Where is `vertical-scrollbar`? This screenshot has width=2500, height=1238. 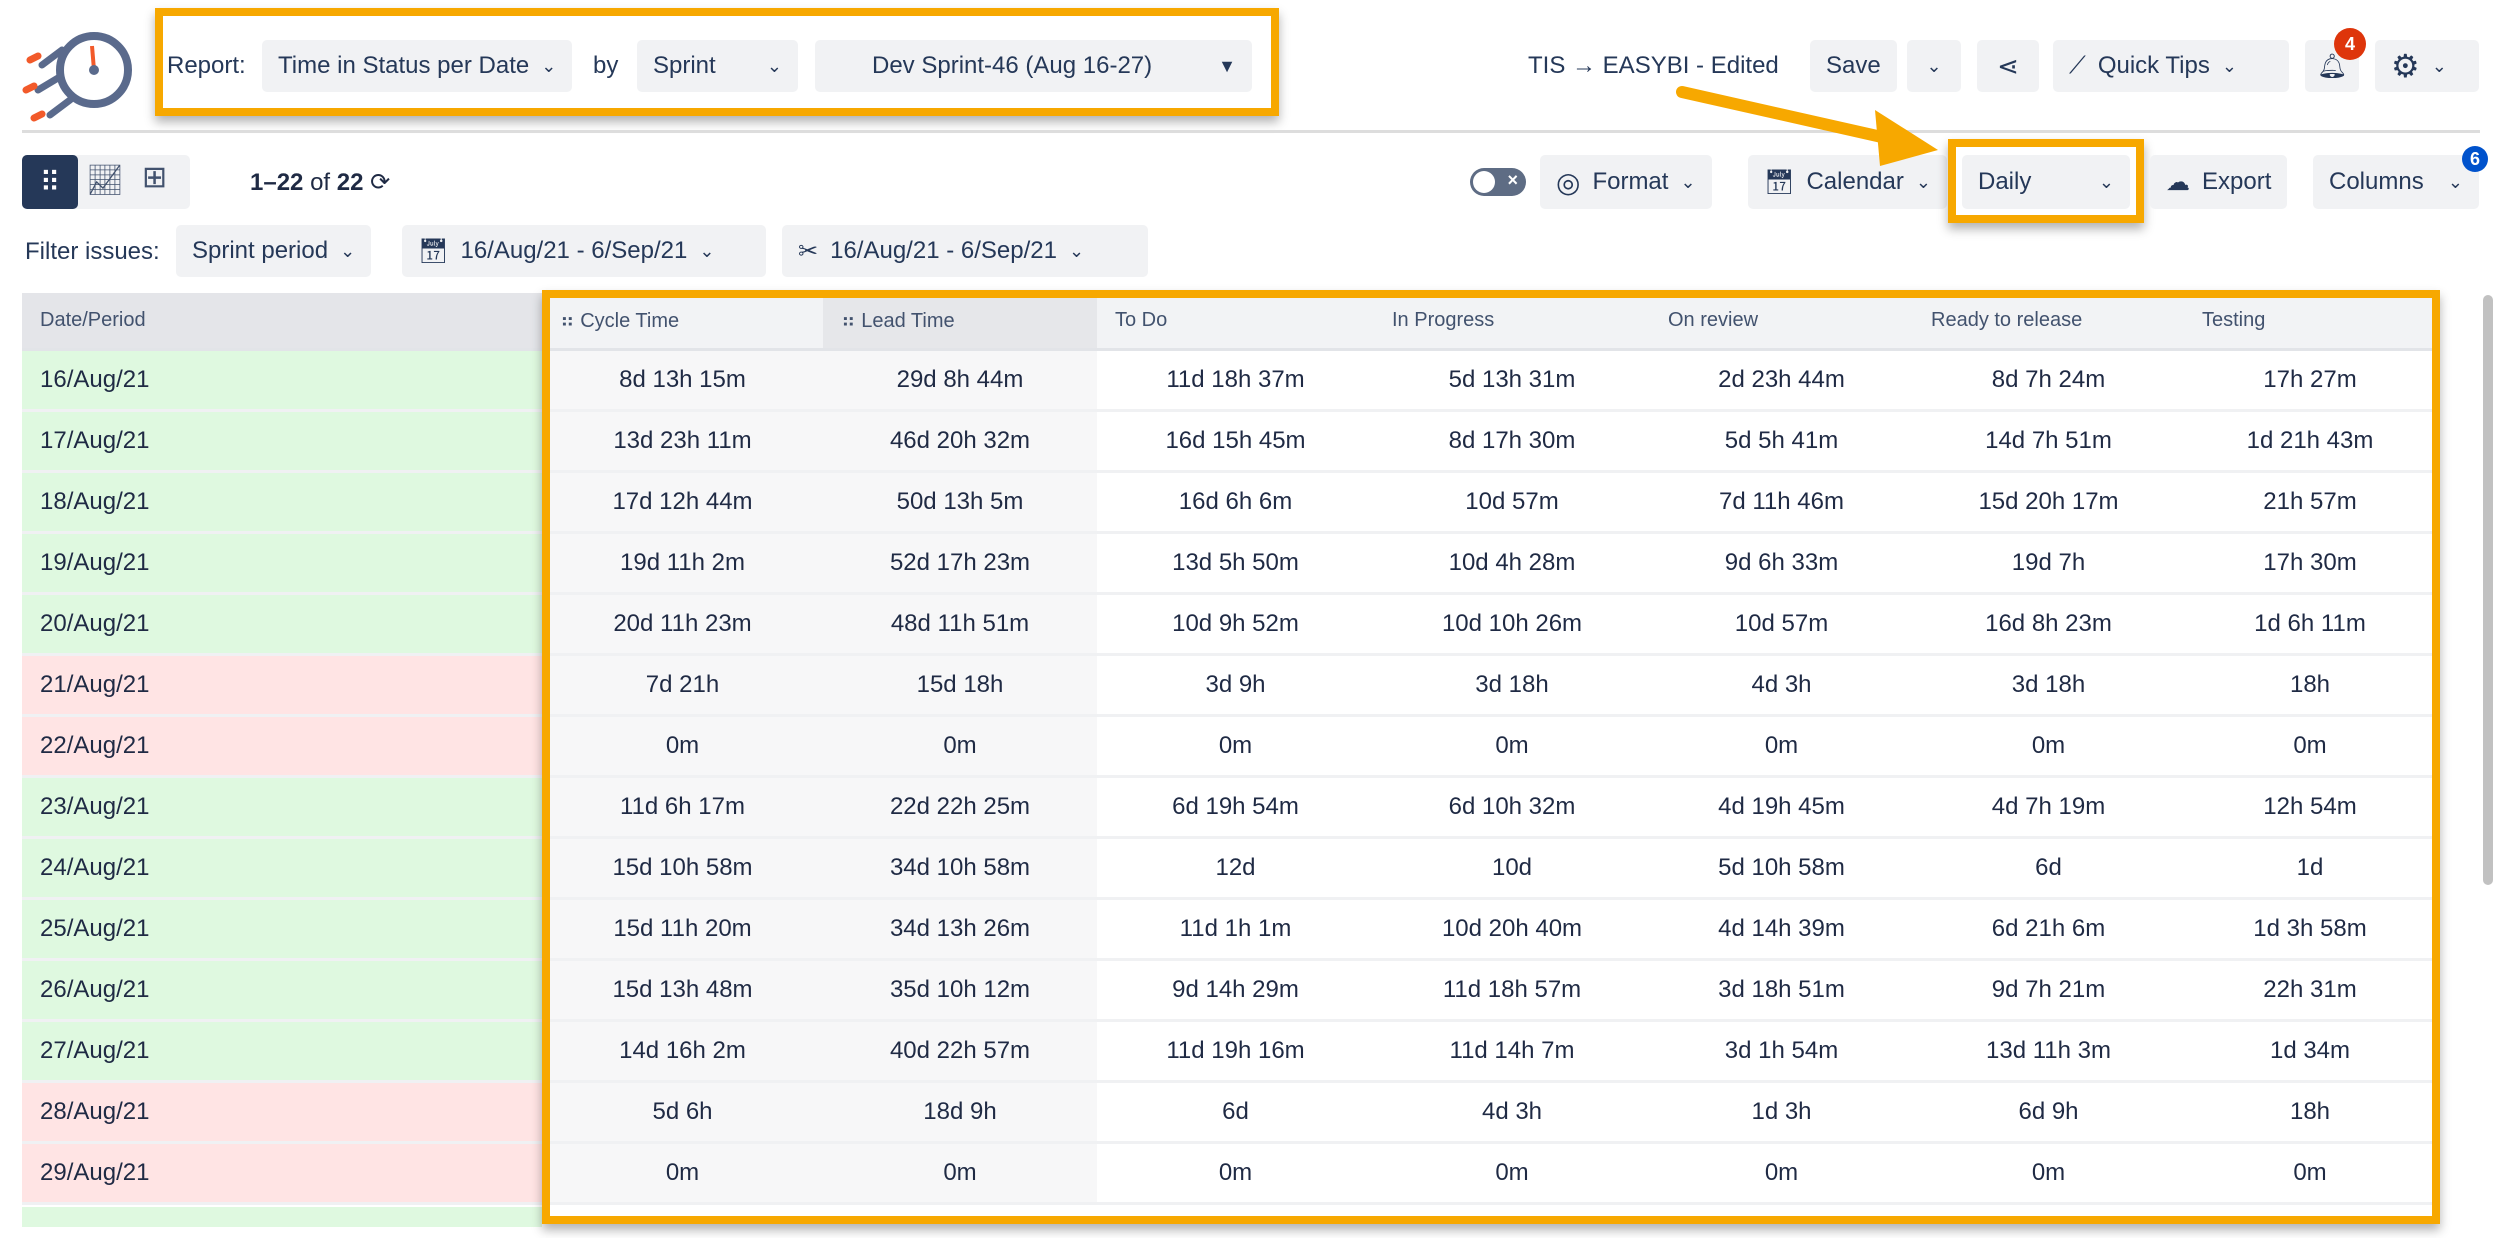
vertical-scrollbar is located at coordinates (2488, 590).